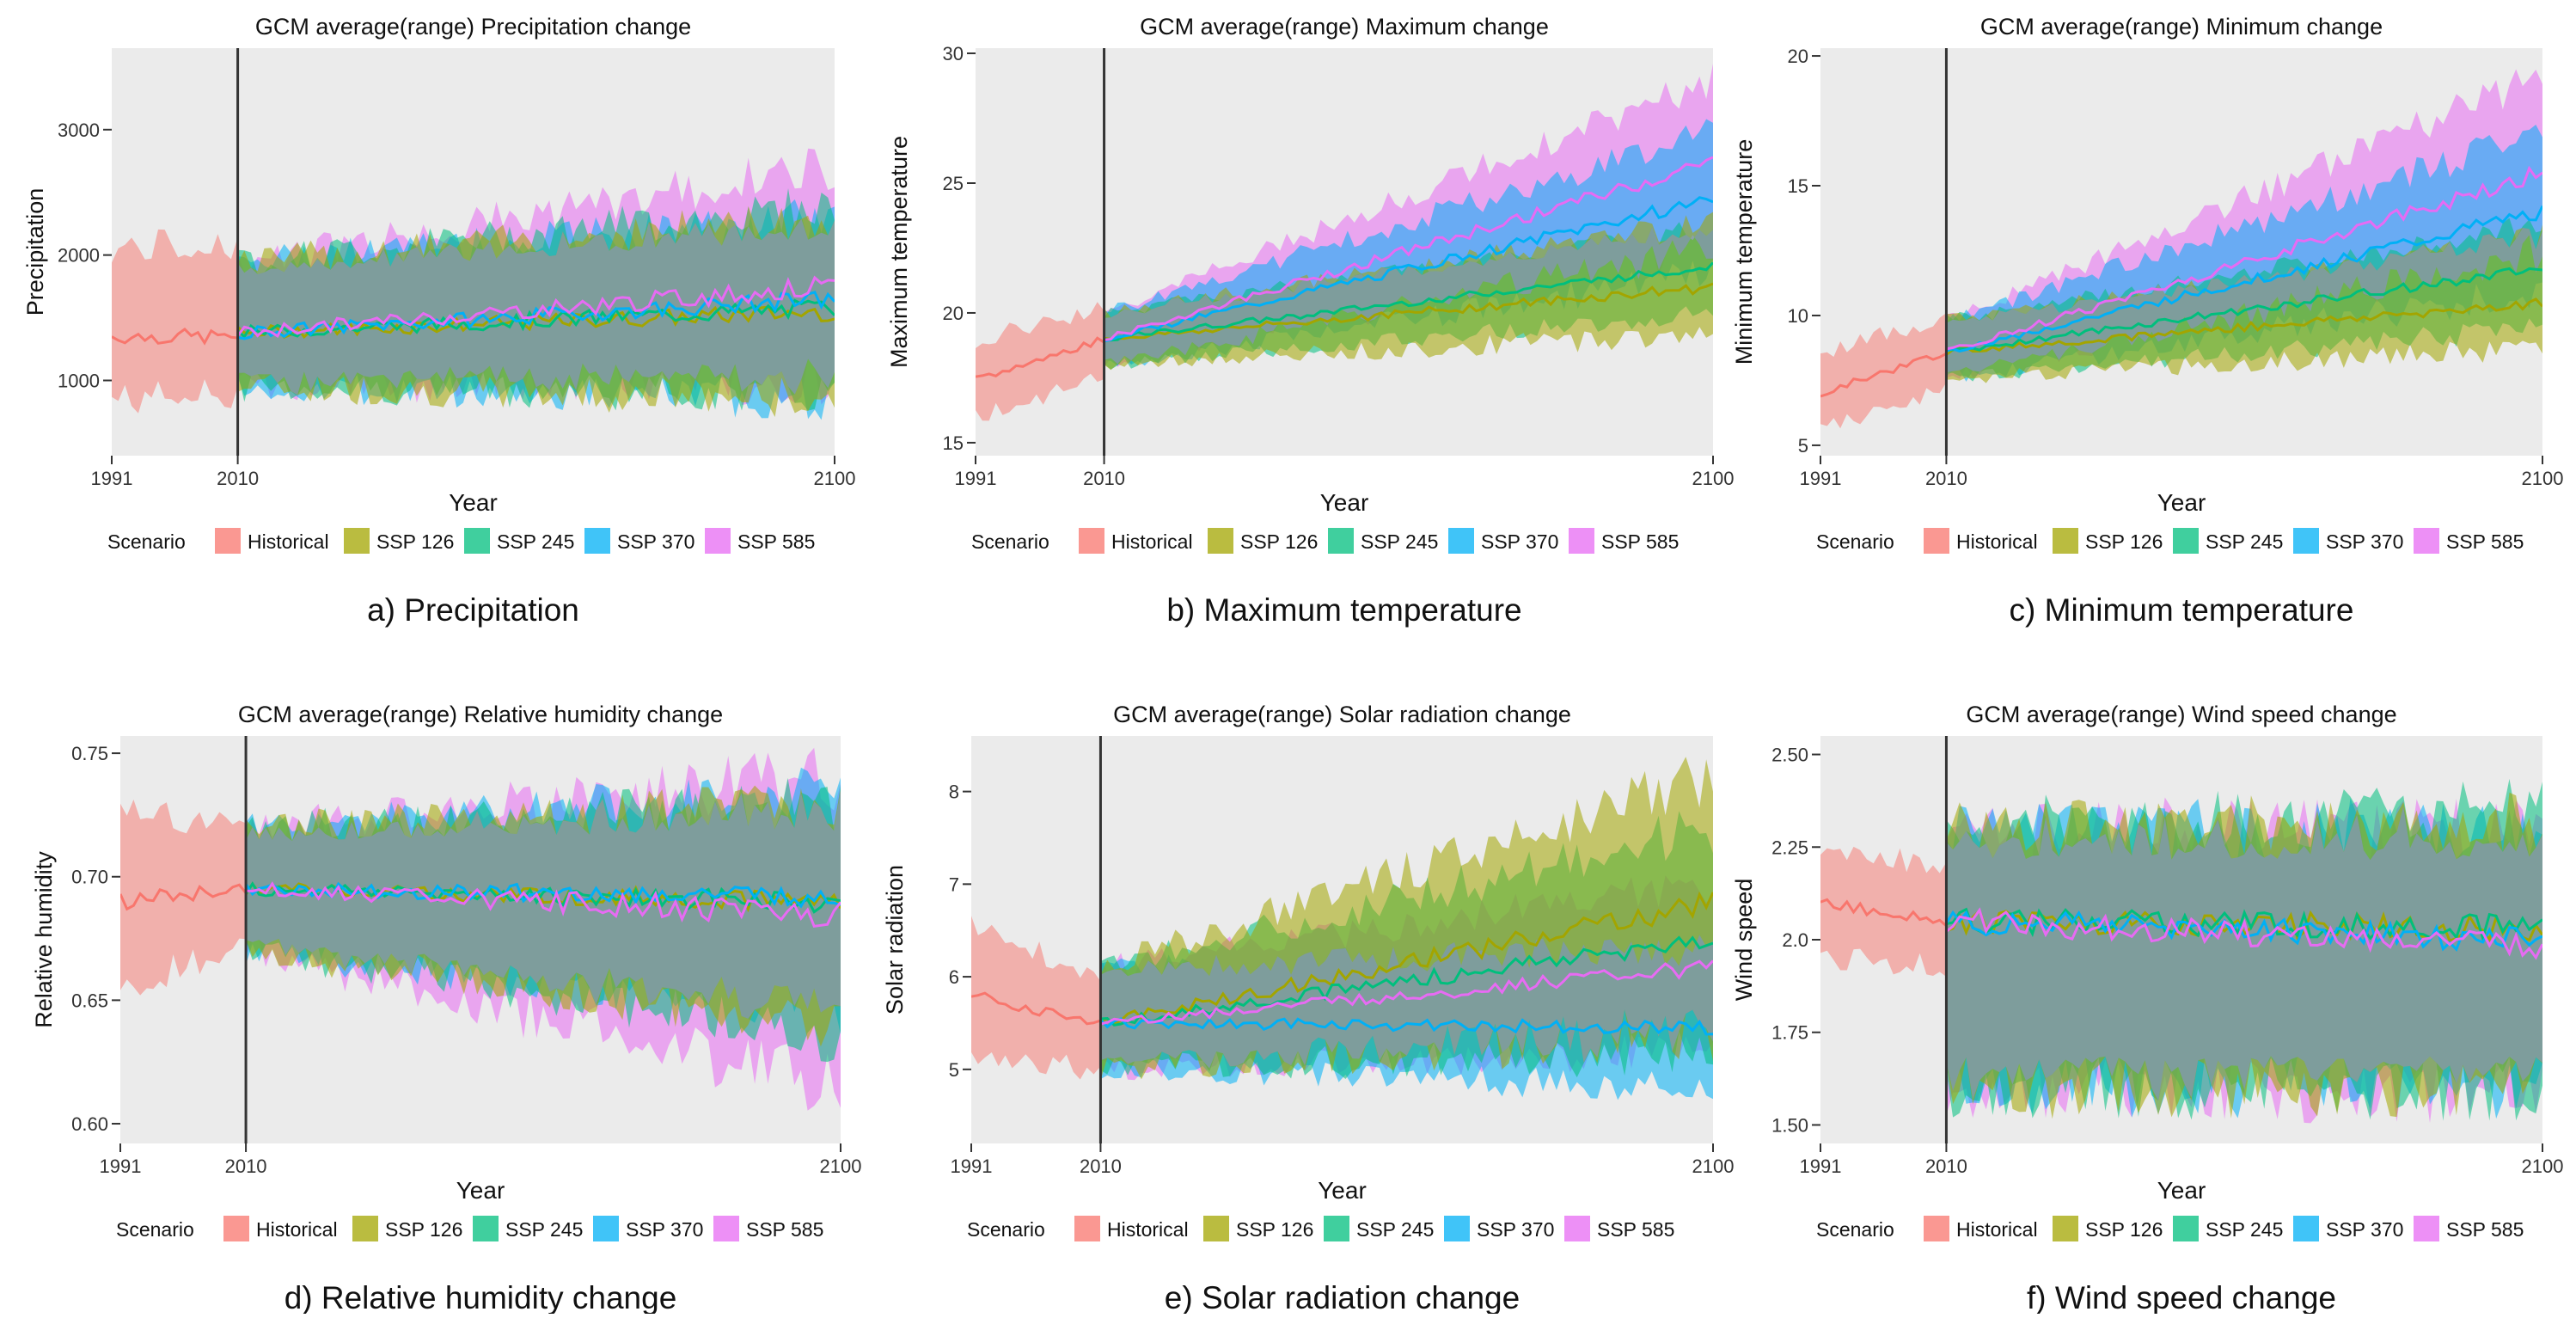 This screenshot has height=1318, width=2576. What do you see at coordinates (1789, 1033) in the screenshot?
I see `y-tick-label: 1.75` at bounding box center [1789, 1033].